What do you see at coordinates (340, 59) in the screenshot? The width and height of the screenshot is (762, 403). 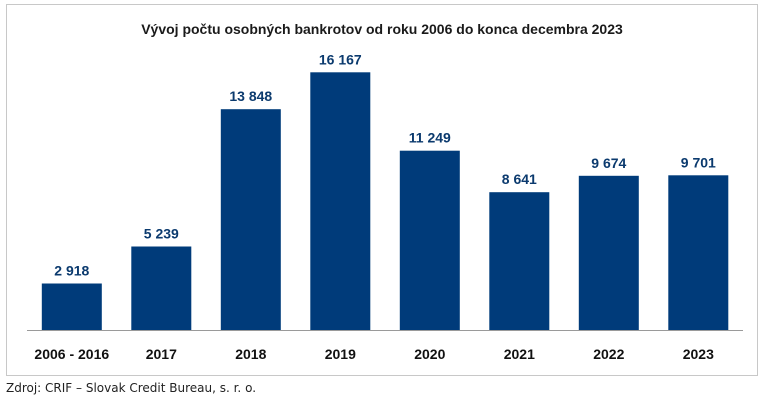 I see `bar-value-label: 16 167` at bounding box center [340, 59].